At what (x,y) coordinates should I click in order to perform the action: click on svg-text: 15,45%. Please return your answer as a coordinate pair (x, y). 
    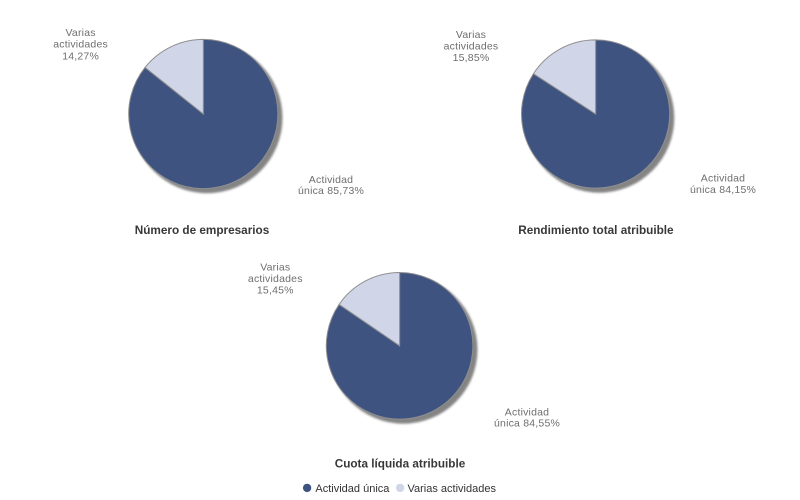
    Looking at the image, I should click on (275, 291).